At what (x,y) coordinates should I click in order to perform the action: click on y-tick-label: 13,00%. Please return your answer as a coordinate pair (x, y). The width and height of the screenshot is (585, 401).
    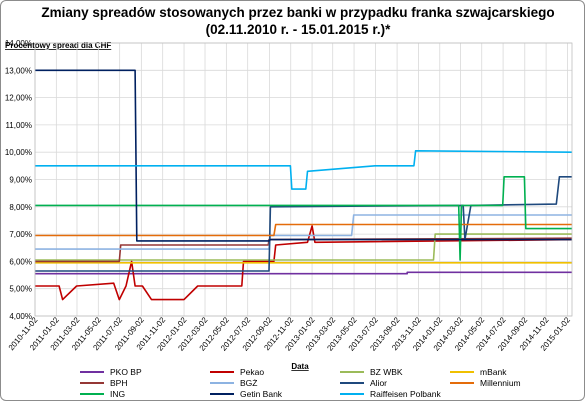
    Looking at the image, I should click on (18, 70).